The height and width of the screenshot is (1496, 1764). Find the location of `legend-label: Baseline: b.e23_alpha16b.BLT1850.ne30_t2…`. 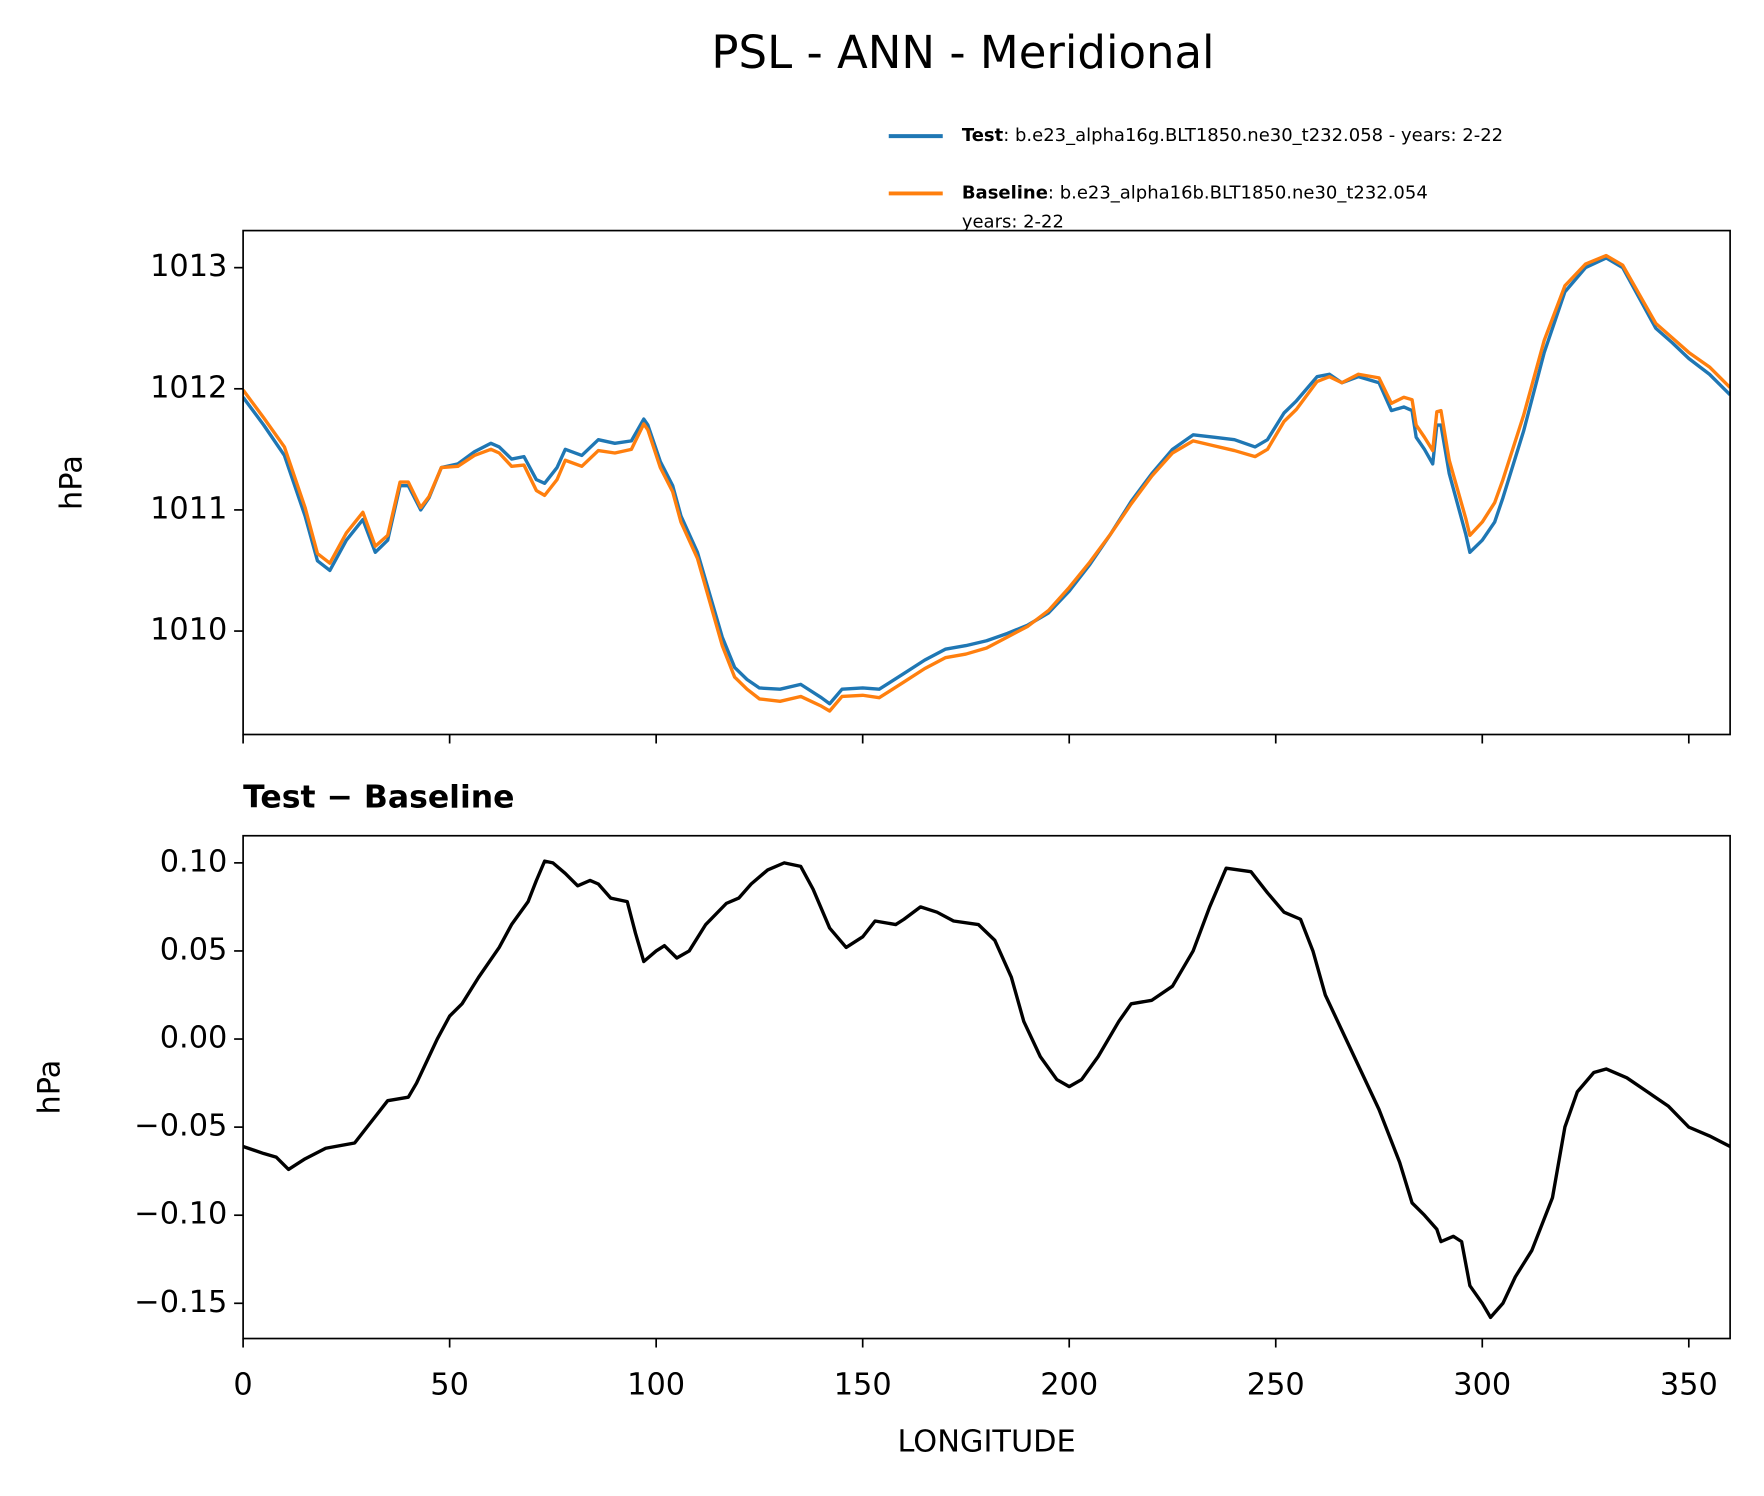

legend-label: Baseline: b.e23_alpha16b.BLT1850.ne30_t2… is located at coordinates (1195, 192).